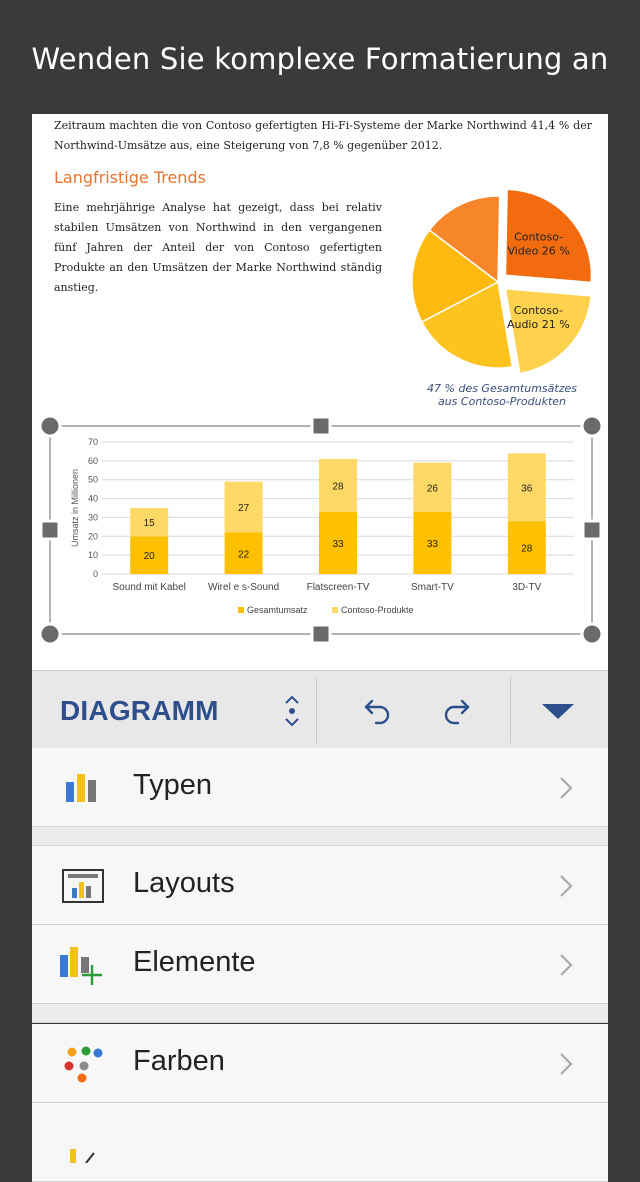 The height and width of the screenshot is (1182, 640). I want to click on y-tick-label: 10, so click(93, 555).